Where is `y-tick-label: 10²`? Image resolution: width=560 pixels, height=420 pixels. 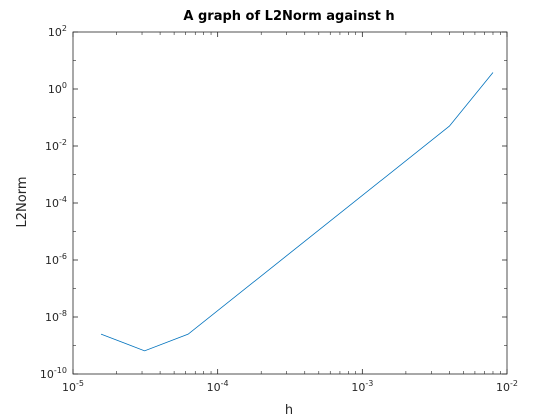 y-tick-label: 10² is located at coordinates (57, 31).